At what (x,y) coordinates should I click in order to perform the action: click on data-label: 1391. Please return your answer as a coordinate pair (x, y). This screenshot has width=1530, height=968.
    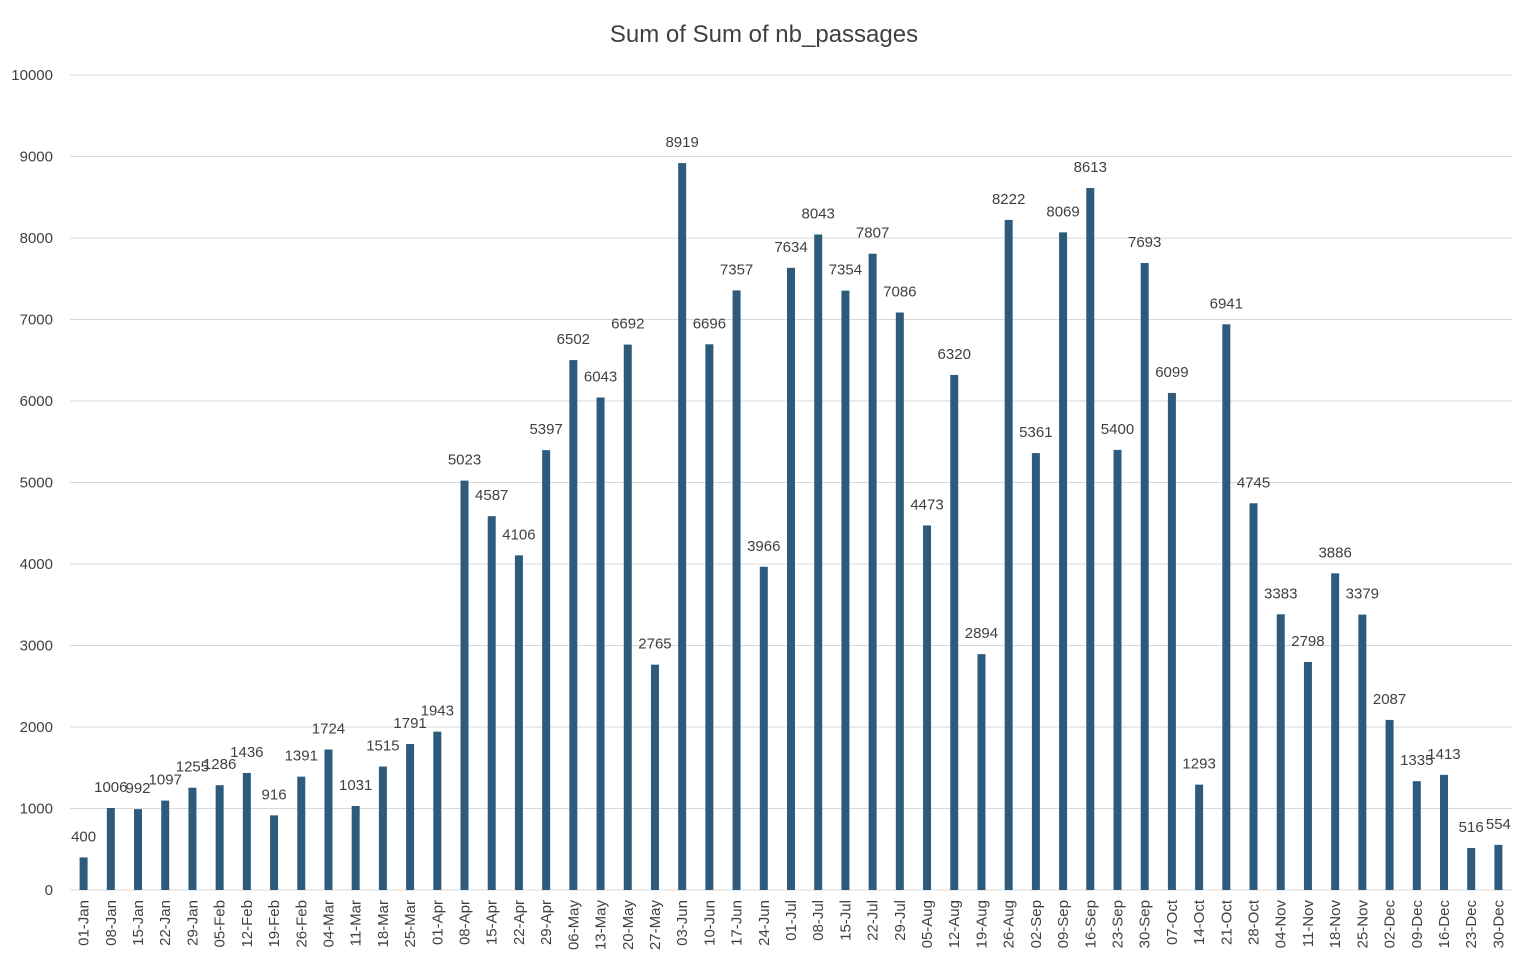
    Looking at the image, I should click on (301, 756).